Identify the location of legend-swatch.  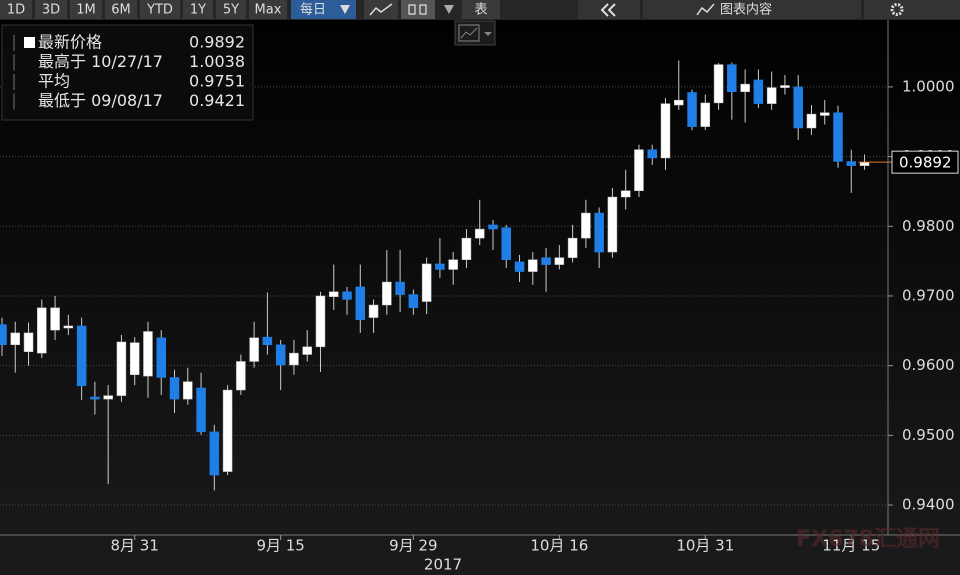
(29, 42).